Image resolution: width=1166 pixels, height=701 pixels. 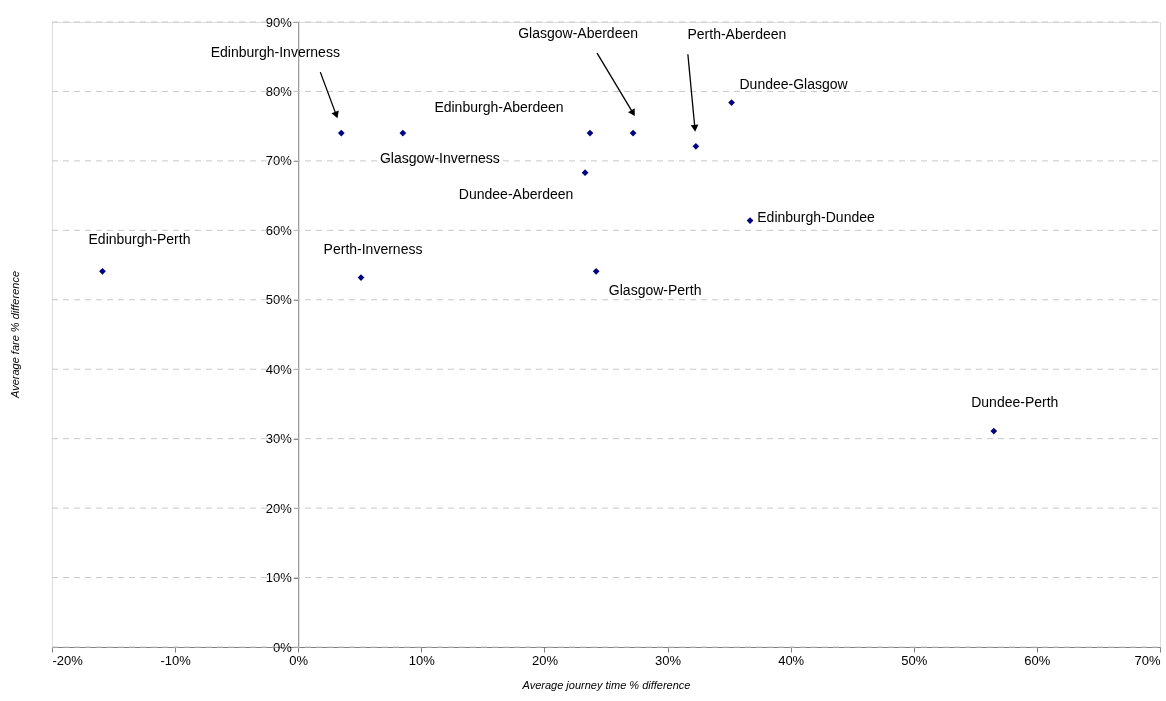 What do you see at coordinates (1147, 660) in the screenshot?
I see `x-tick-label: 70%` at bounding box center [1147, 660].